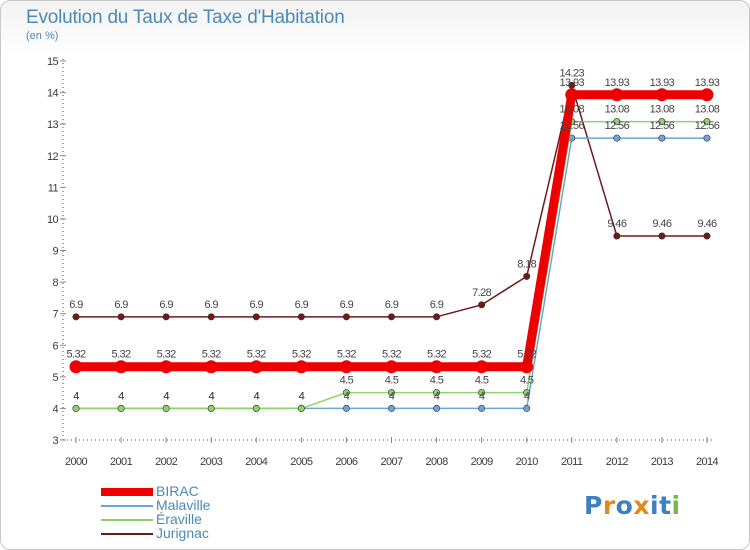  Describe the element at coordinates (527, 462) in the screenshot. I see `x-tick-label: 2010` at that location.